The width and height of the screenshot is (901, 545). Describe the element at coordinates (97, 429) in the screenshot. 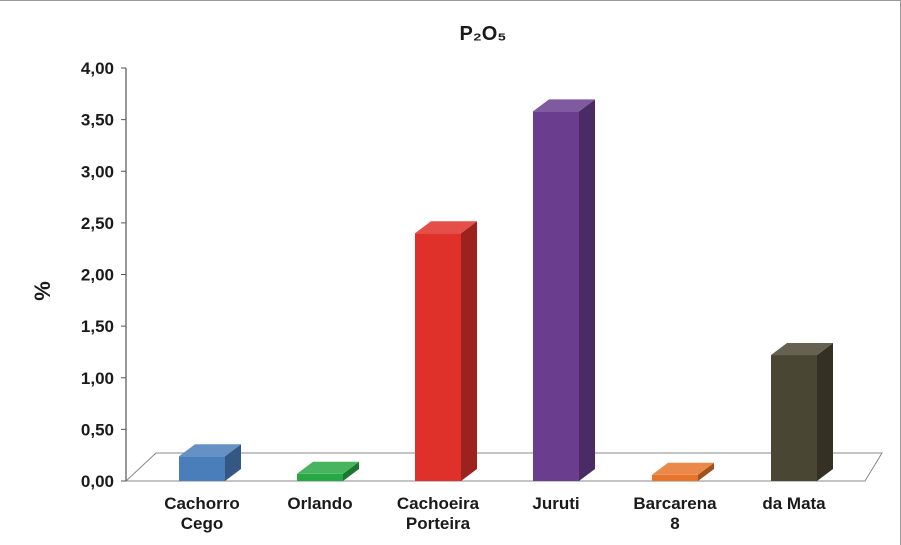

I see `y-tick-label: 0,50` at that location.